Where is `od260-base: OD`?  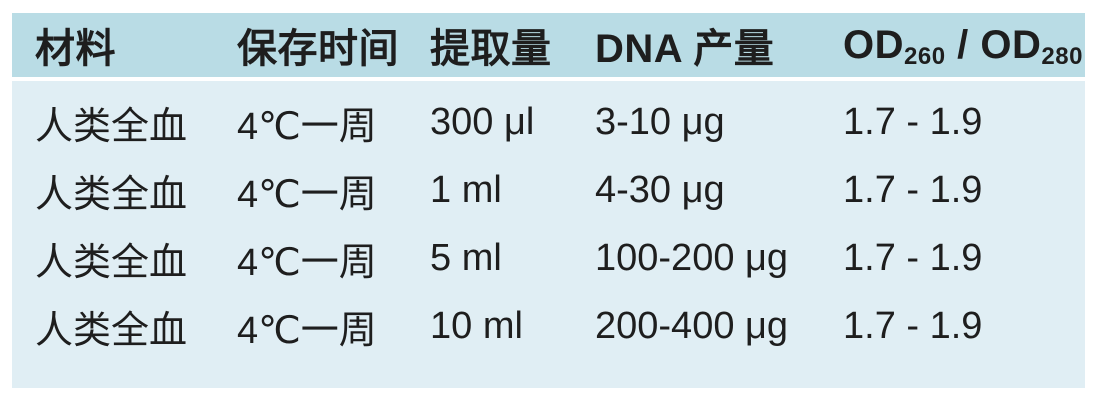 od260-base: OD is located at coordinates (873, 44).